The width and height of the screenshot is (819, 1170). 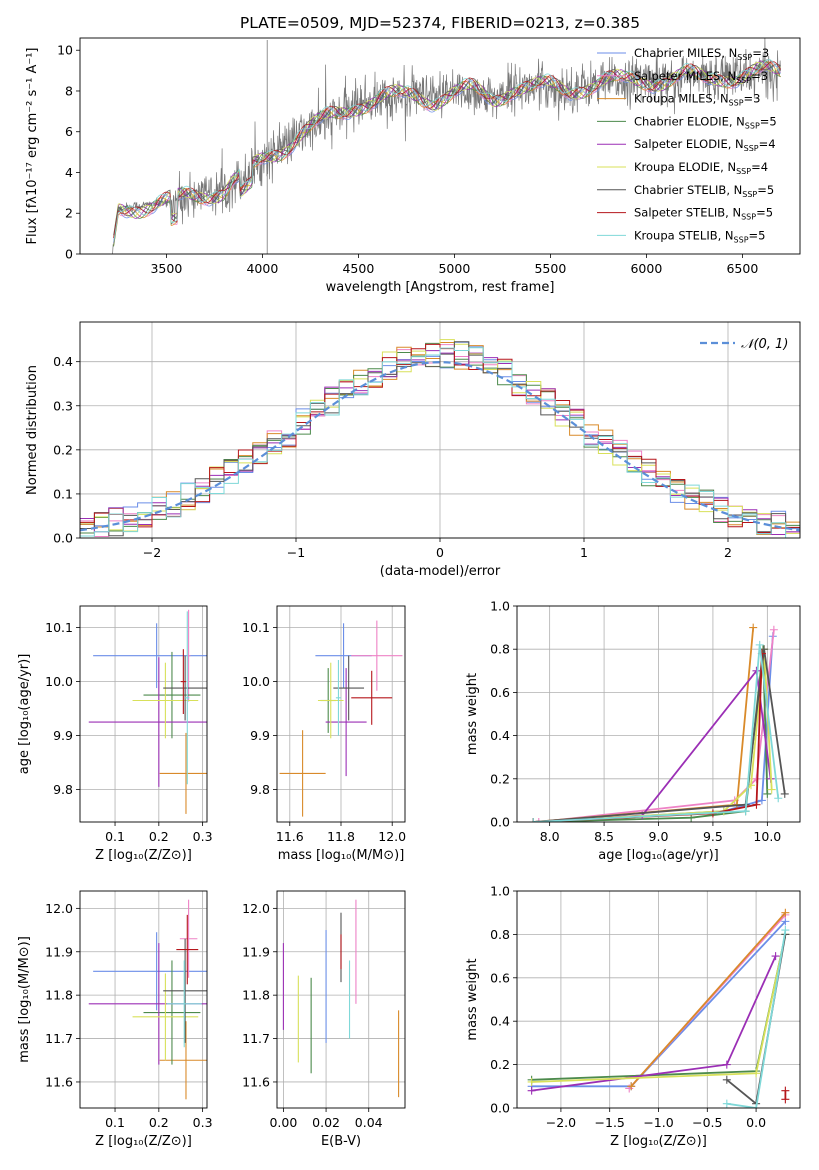 What do you see at coordinates (500, 1021) in the screenshot?
I see `y-tick-label: 0.4` at bounding box center [500, 1021].